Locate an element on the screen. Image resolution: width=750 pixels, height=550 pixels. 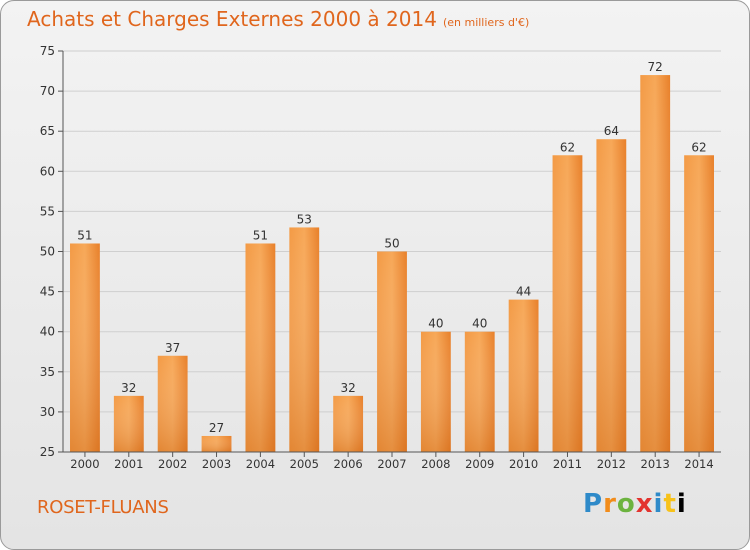
x-tick-label: 2006 is located at coordinates (347, 464).